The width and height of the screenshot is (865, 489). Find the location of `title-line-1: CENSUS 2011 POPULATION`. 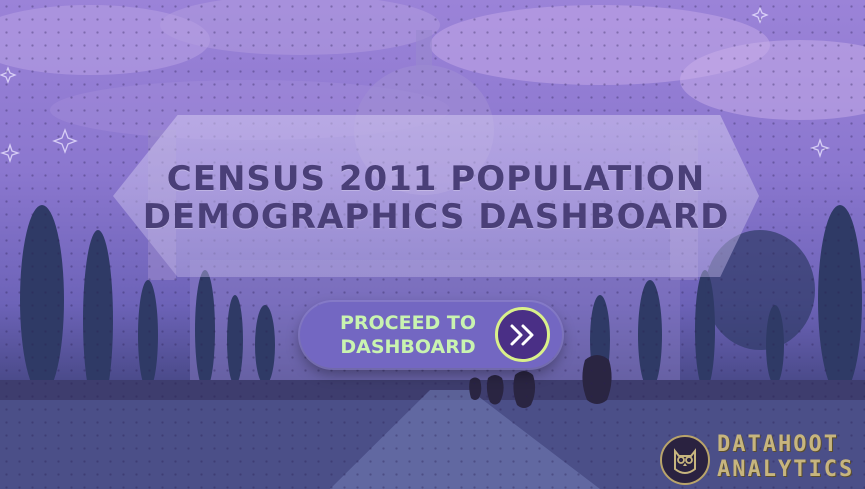

title-line-1: CENSUS 2011 POPULATION is located at coordinates (436, 179).